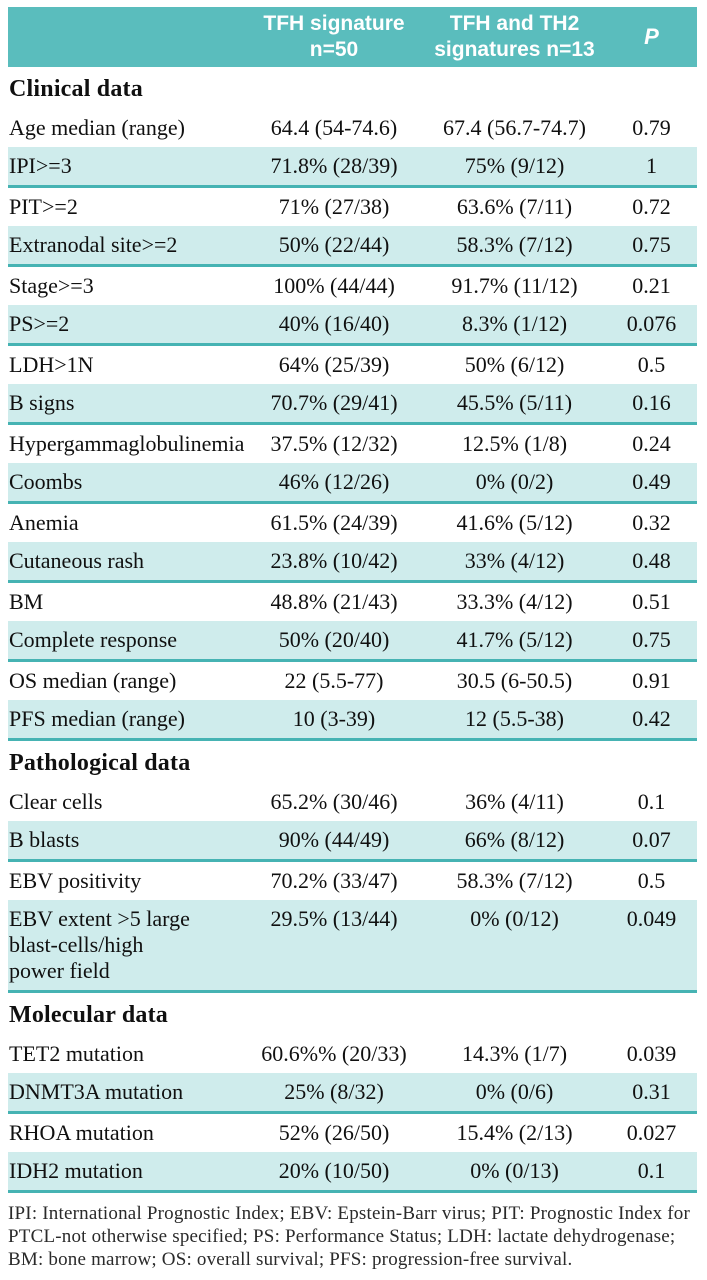  I want to click on header-col-tfh-th2: TFH and TH2 signatures n=13, so click(514, 37).